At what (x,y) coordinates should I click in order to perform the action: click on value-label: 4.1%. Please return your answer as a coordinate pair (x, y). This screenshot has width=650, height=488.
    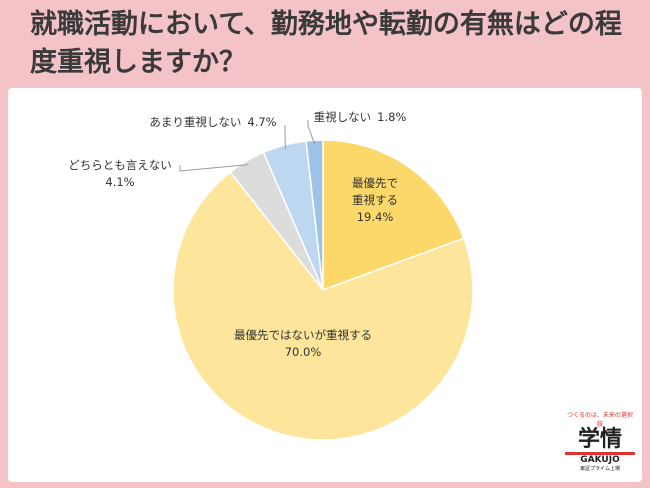
    Looking at the image, I should click on (120, 182).